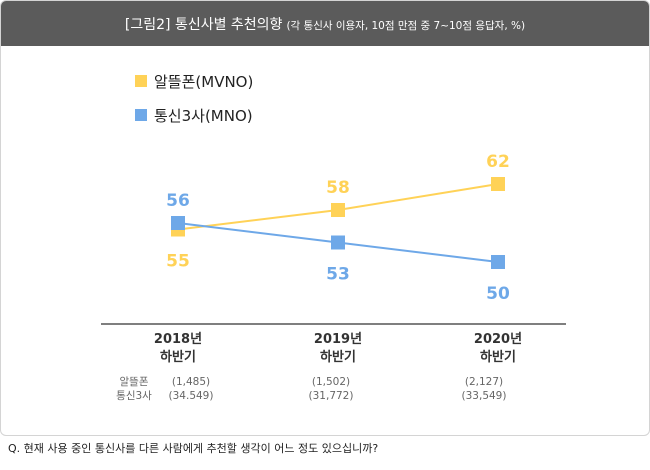 Image resolution: width=650 pixels, height=470 pixels. I want to click on sample-size-1-2: (1,502), so click(331, 382).